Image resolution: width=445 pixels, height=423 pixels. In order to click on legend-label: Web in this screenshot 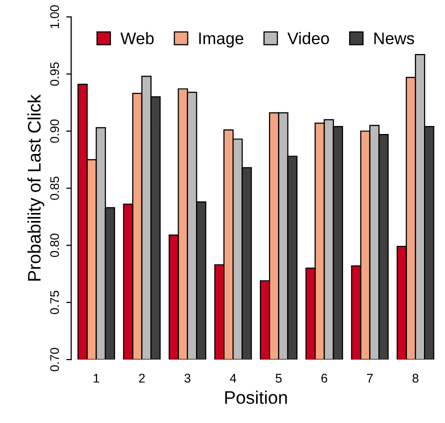, I will do `click(137, 38)`.